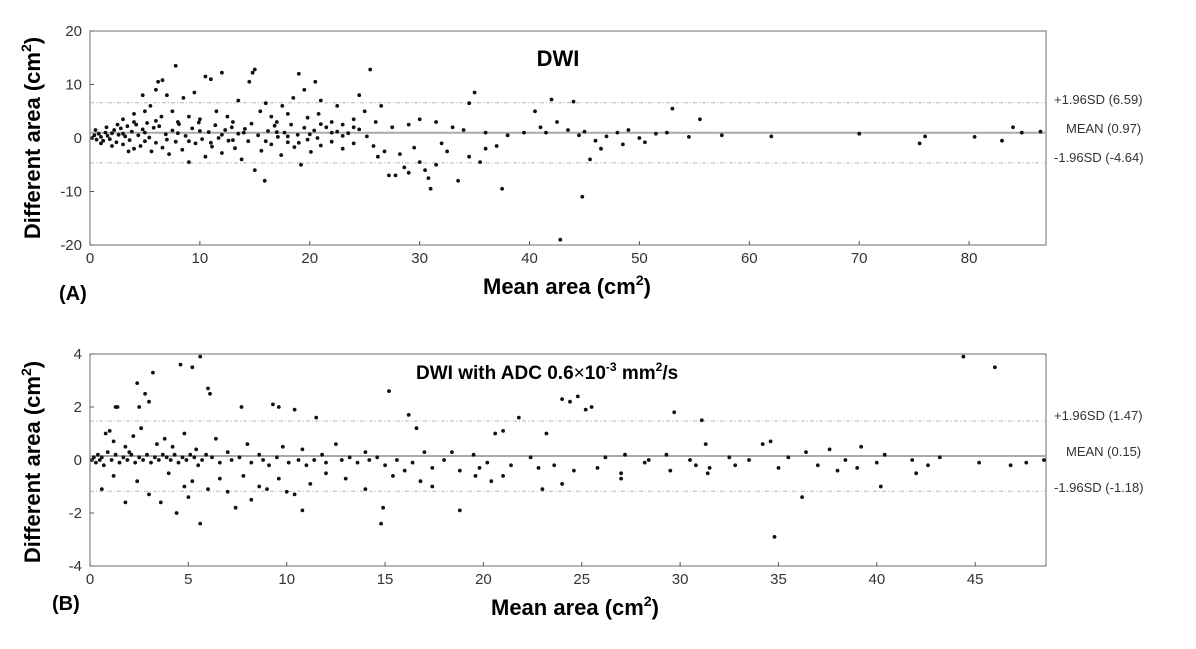 This screenshot has height=649, width=1196. What do you see at coordinates (31, 462) in the screenshot?
I see `panel-b-y-axis-title: Different area (cm2)` at bounding box center [31, 462].